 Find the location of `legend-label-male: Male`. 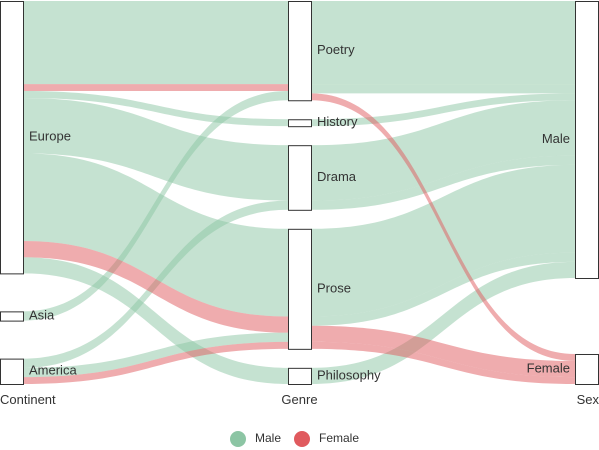

legend-label-male: Male is located at coordinates (268, 438).